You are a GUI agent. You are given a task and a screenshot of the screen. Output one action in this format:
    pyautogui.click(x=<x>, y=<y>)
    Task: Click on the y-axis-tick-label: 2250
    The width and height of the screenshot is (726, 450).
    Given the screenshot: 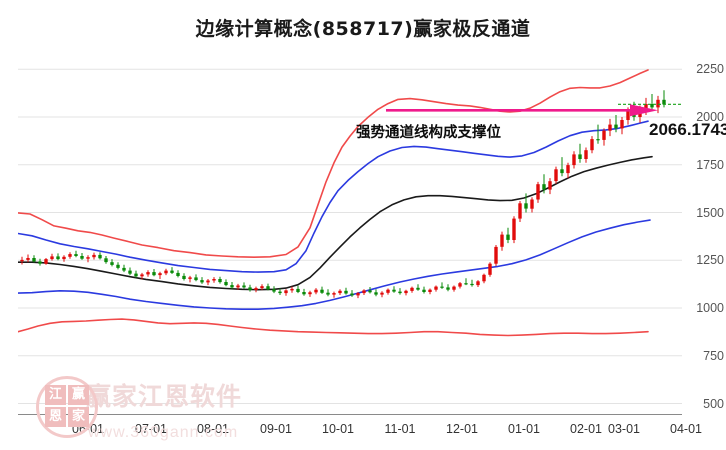 What is the action you would take?
    pyautogui.click(x=710, y=69)
    